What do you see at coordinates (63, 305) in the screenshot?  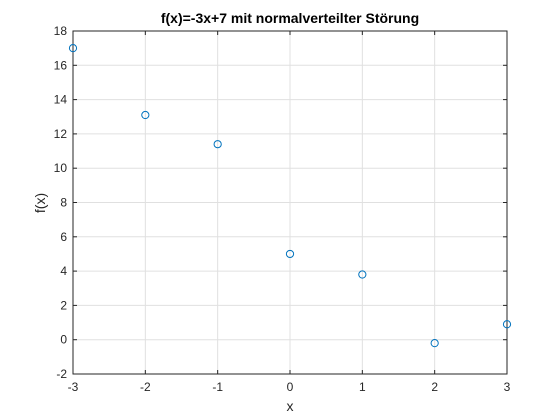 I see `y-tick-label: 2` at bounding box center [63, 305].